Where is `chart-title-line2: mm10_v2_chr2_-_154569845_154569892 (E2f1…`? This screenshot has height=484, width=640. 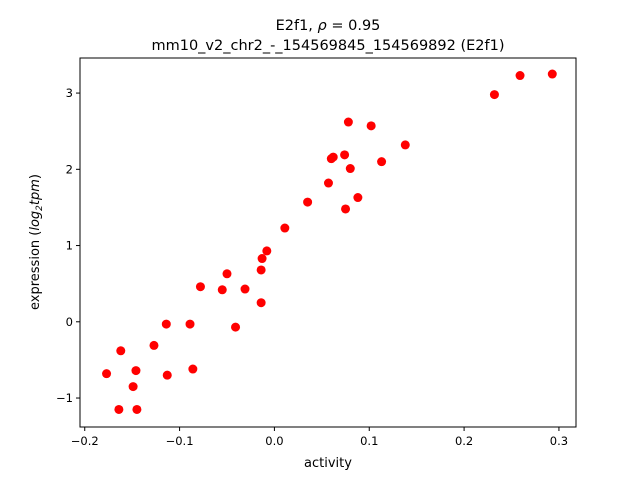 chart-title-line2: mm10_v2_chr2_-_154569845_154569892 (E2f1… is located at coordinates (327, 46).